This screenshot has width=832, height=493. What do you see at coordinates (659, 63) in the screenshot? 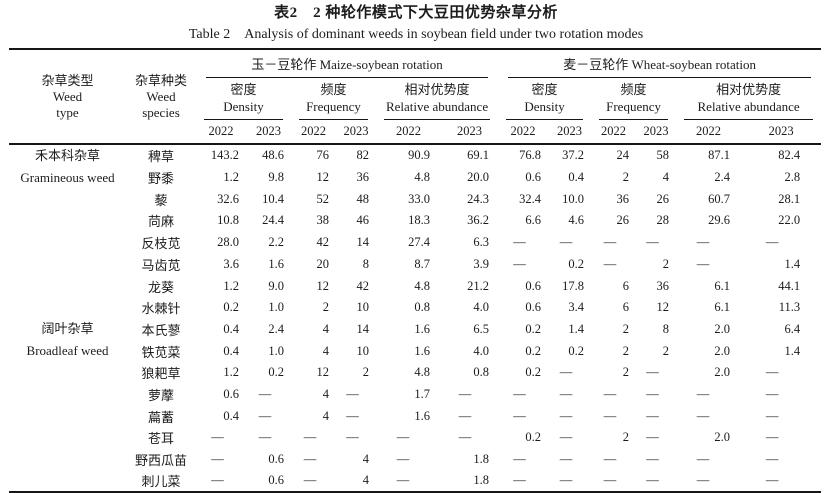
I see `col-group-wheat-soybean-rotation: 麦－豆轮作 Wheat-soybean rotation` at bounding box center [659, 63].